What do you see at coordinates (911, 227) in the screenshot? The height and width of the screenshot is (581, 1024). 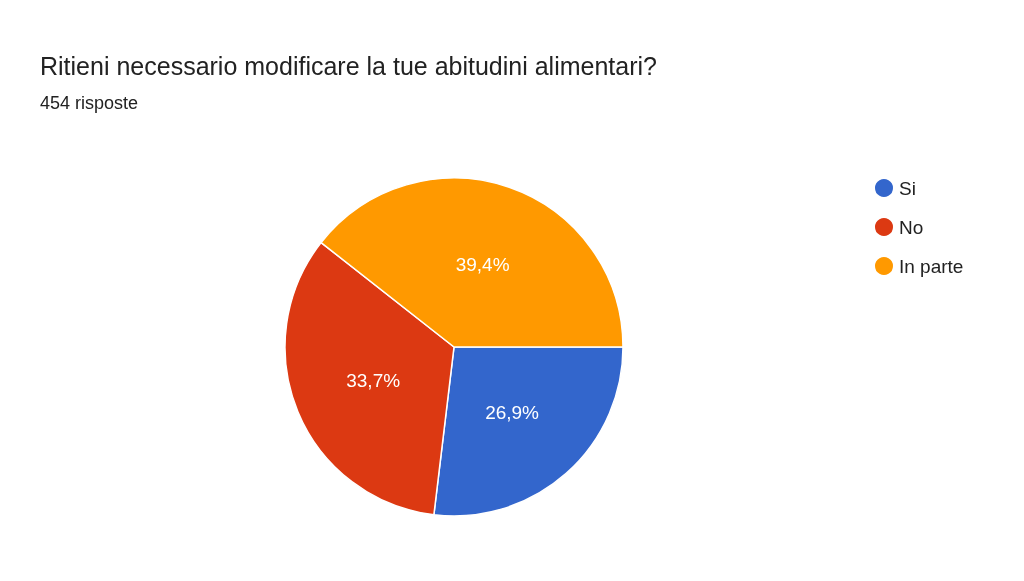 I see `legend-label: No` at bounding box center [911, 227].